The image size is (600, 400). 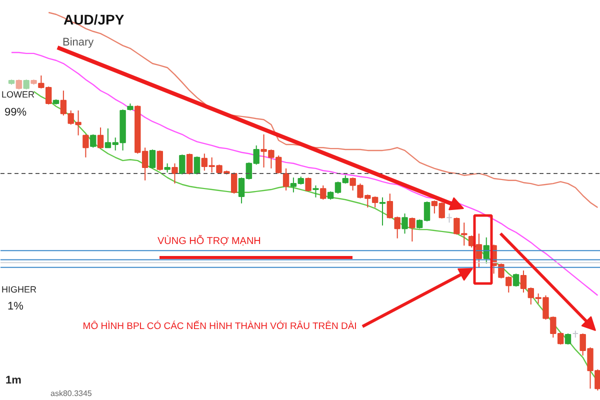 I want to click on chart-subtitle: Binary, so click(x=78, y=42).